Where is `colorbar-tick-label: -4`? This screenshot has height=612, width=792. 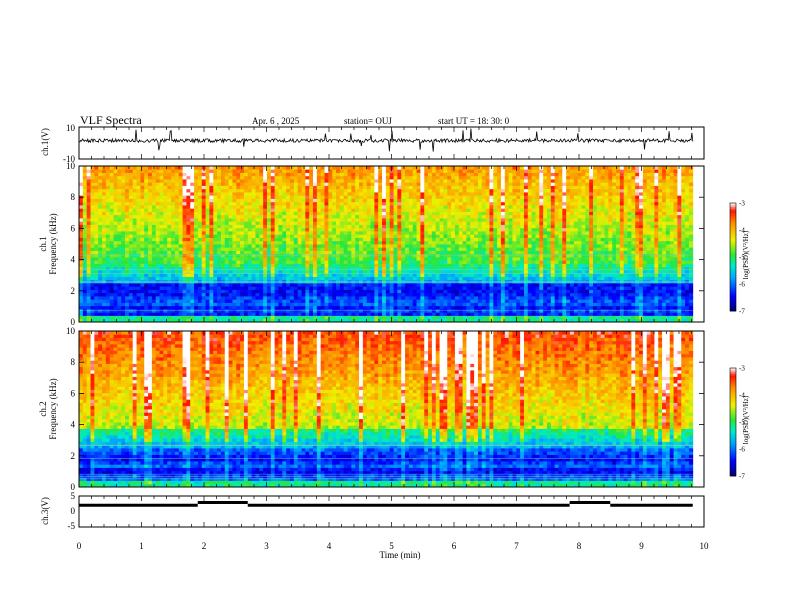
colorbar-tick-label: -4 is located at coordinates (742, 231).